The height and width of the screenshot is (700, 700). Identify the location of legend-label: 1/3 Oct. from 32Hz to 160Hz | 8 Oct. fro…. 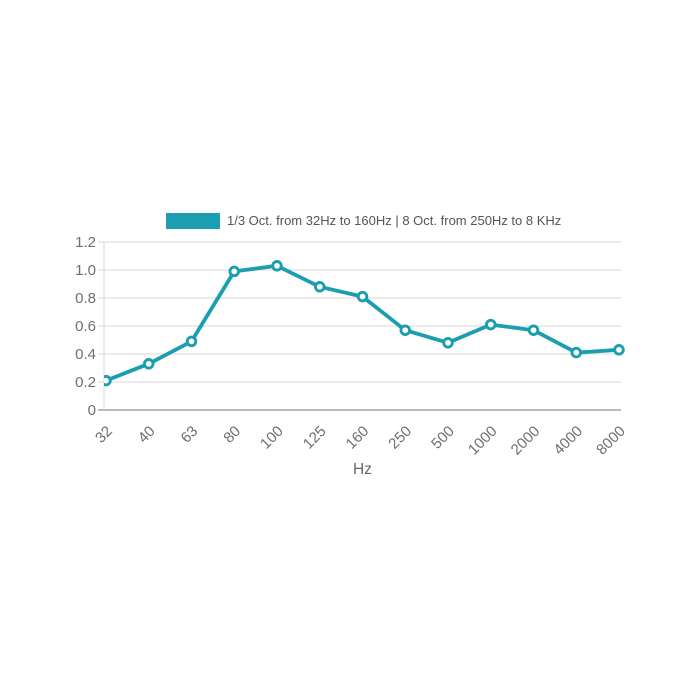
(394, 220).